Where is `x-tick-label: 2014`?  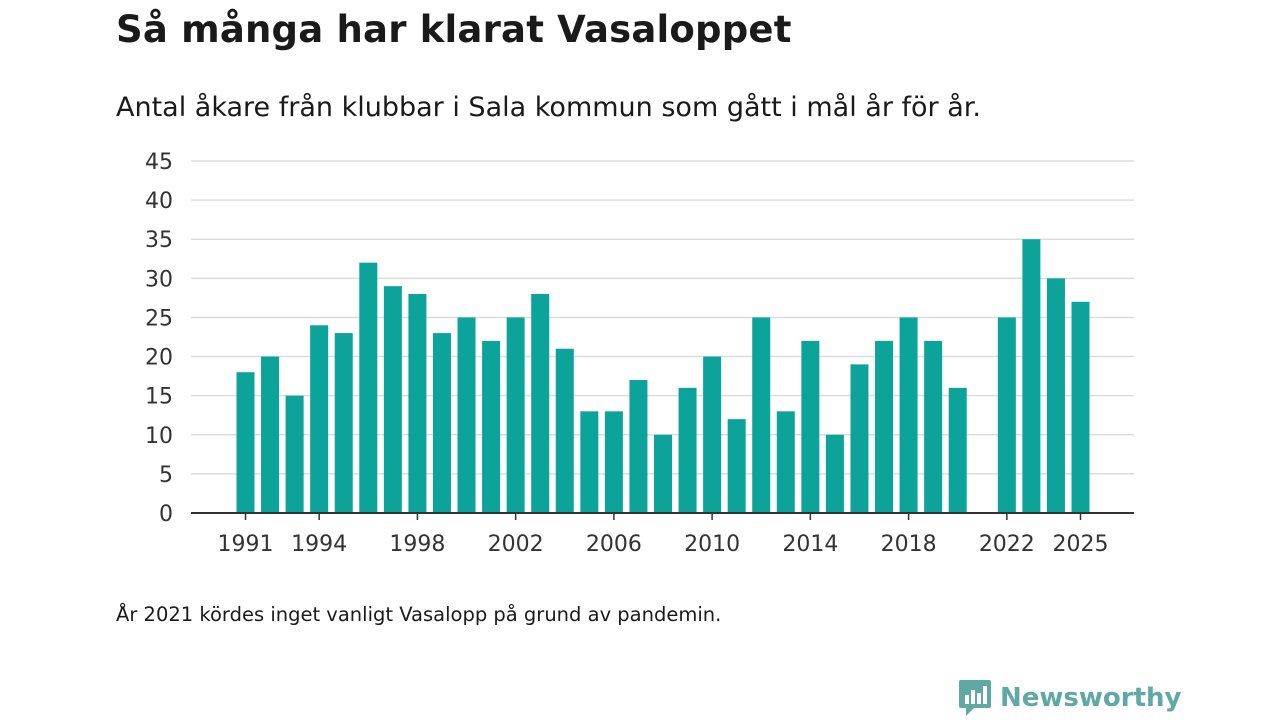 x-tick-label: 2014 is located at coordinates (810, 544).